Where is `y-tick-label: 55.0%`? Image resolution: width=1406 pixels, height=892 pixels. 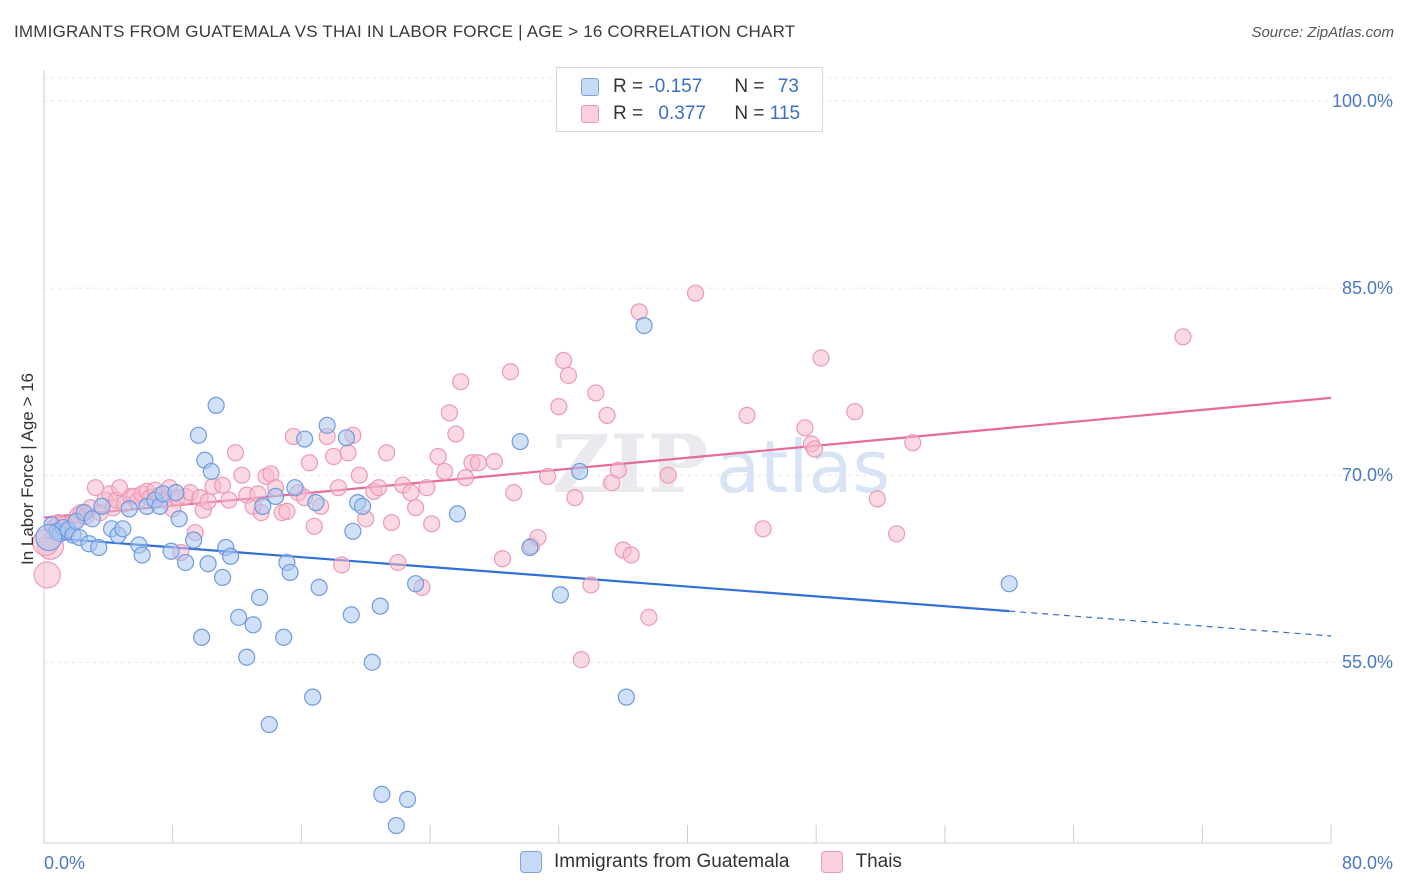
y-tick-label: 55.0% is located at coordinates (1367, 662).